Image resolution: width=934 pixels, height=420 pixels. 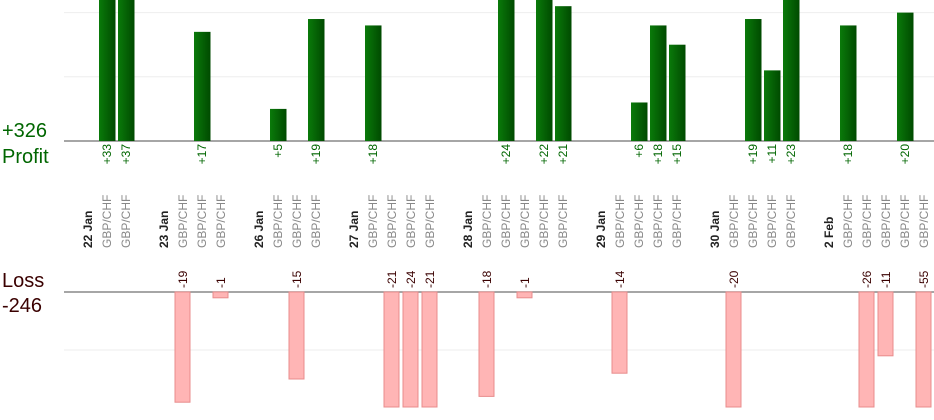 What do you see at coordinates (468, 229) in the screenshot?
I see `date-label: 28 Jan` at bounding box center [468, 229].